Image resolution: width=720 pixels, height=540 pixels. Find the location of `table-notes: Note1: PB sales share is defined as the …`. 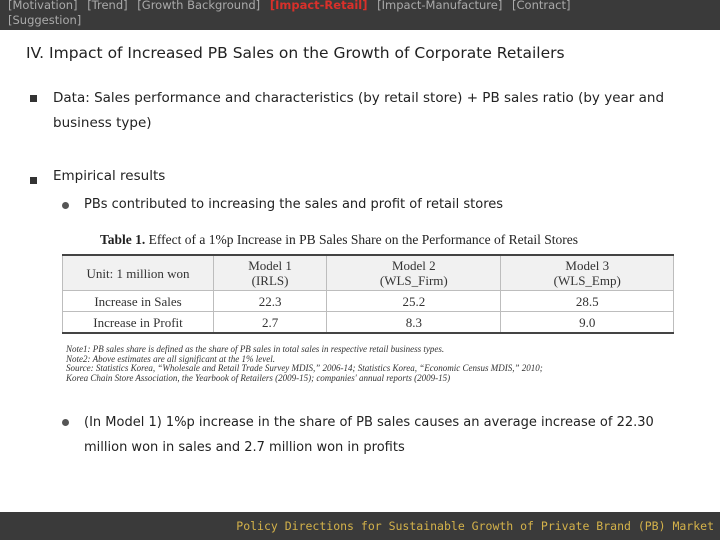

table-notes: Note1: PB sales share is defined as the … is located at coordinates (376, 363).